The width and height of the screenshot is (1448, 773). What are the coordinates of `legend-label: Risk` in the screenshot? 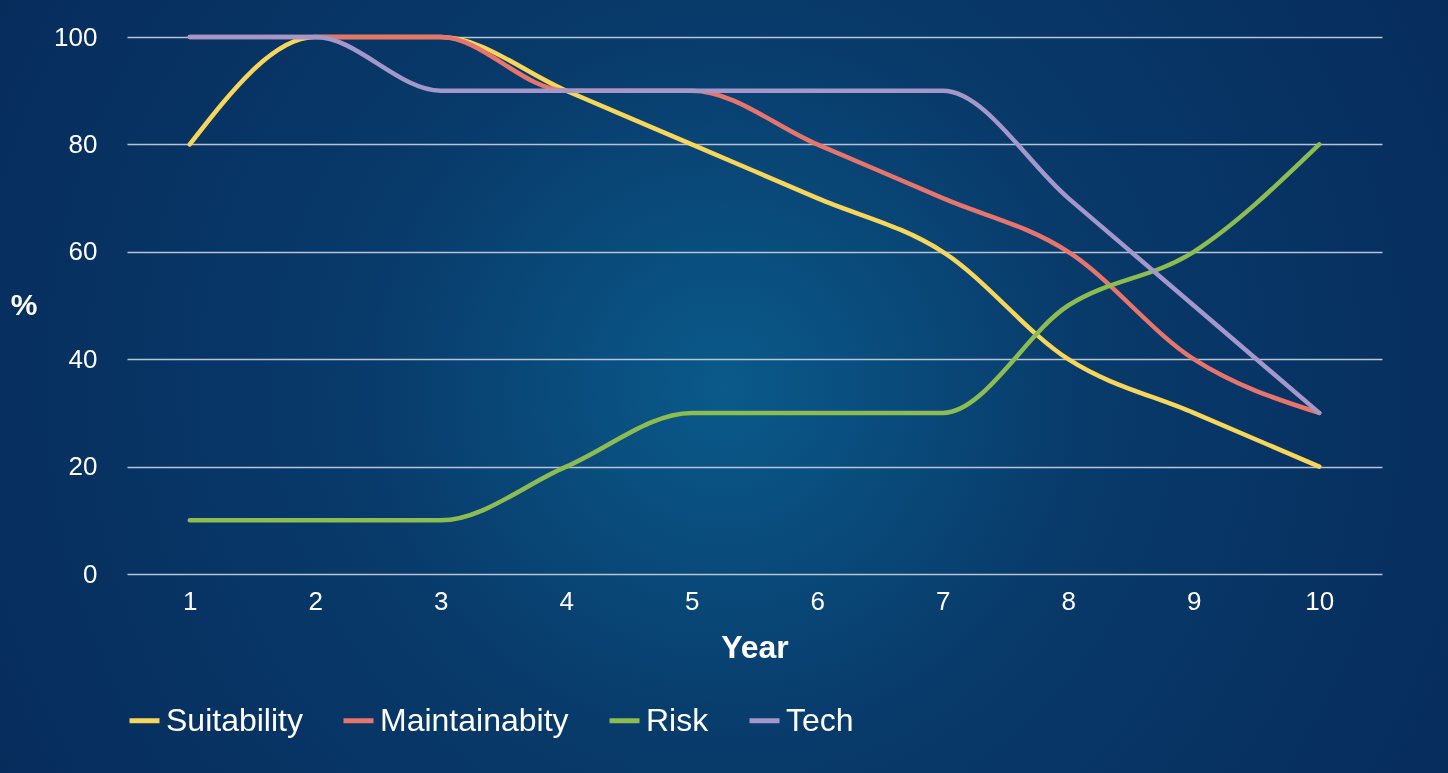 It's located at (678, 719).